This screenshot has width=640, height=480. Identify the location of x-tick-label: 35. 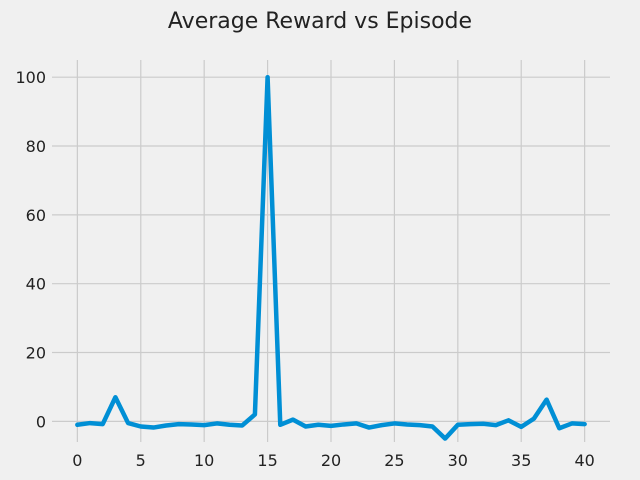
(521, 460).